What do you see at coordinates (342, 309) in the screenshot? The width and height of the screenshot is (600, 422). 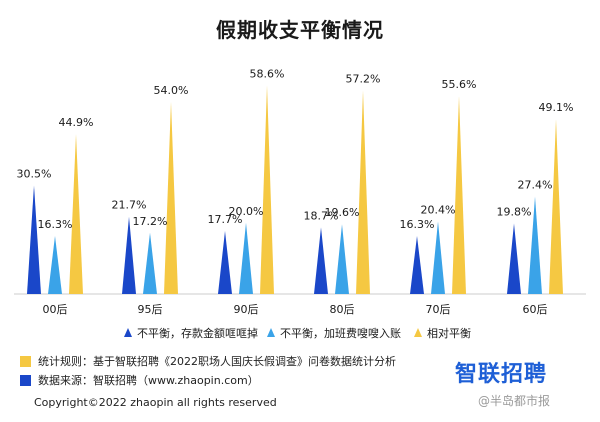 I see `category-label-3: 80后` at bounding box center [342, 309].